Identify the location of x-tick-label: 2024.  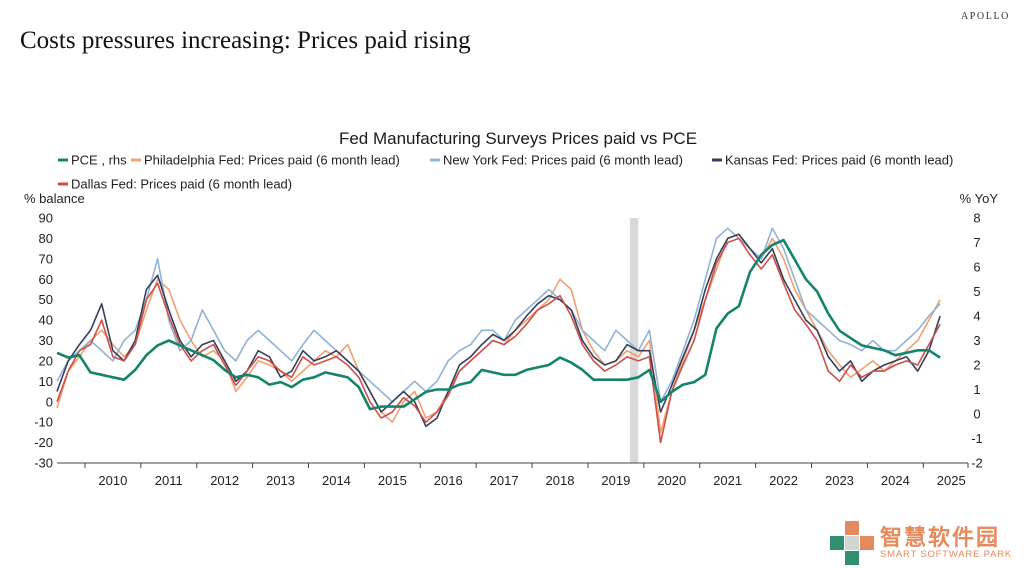
(895, 480).